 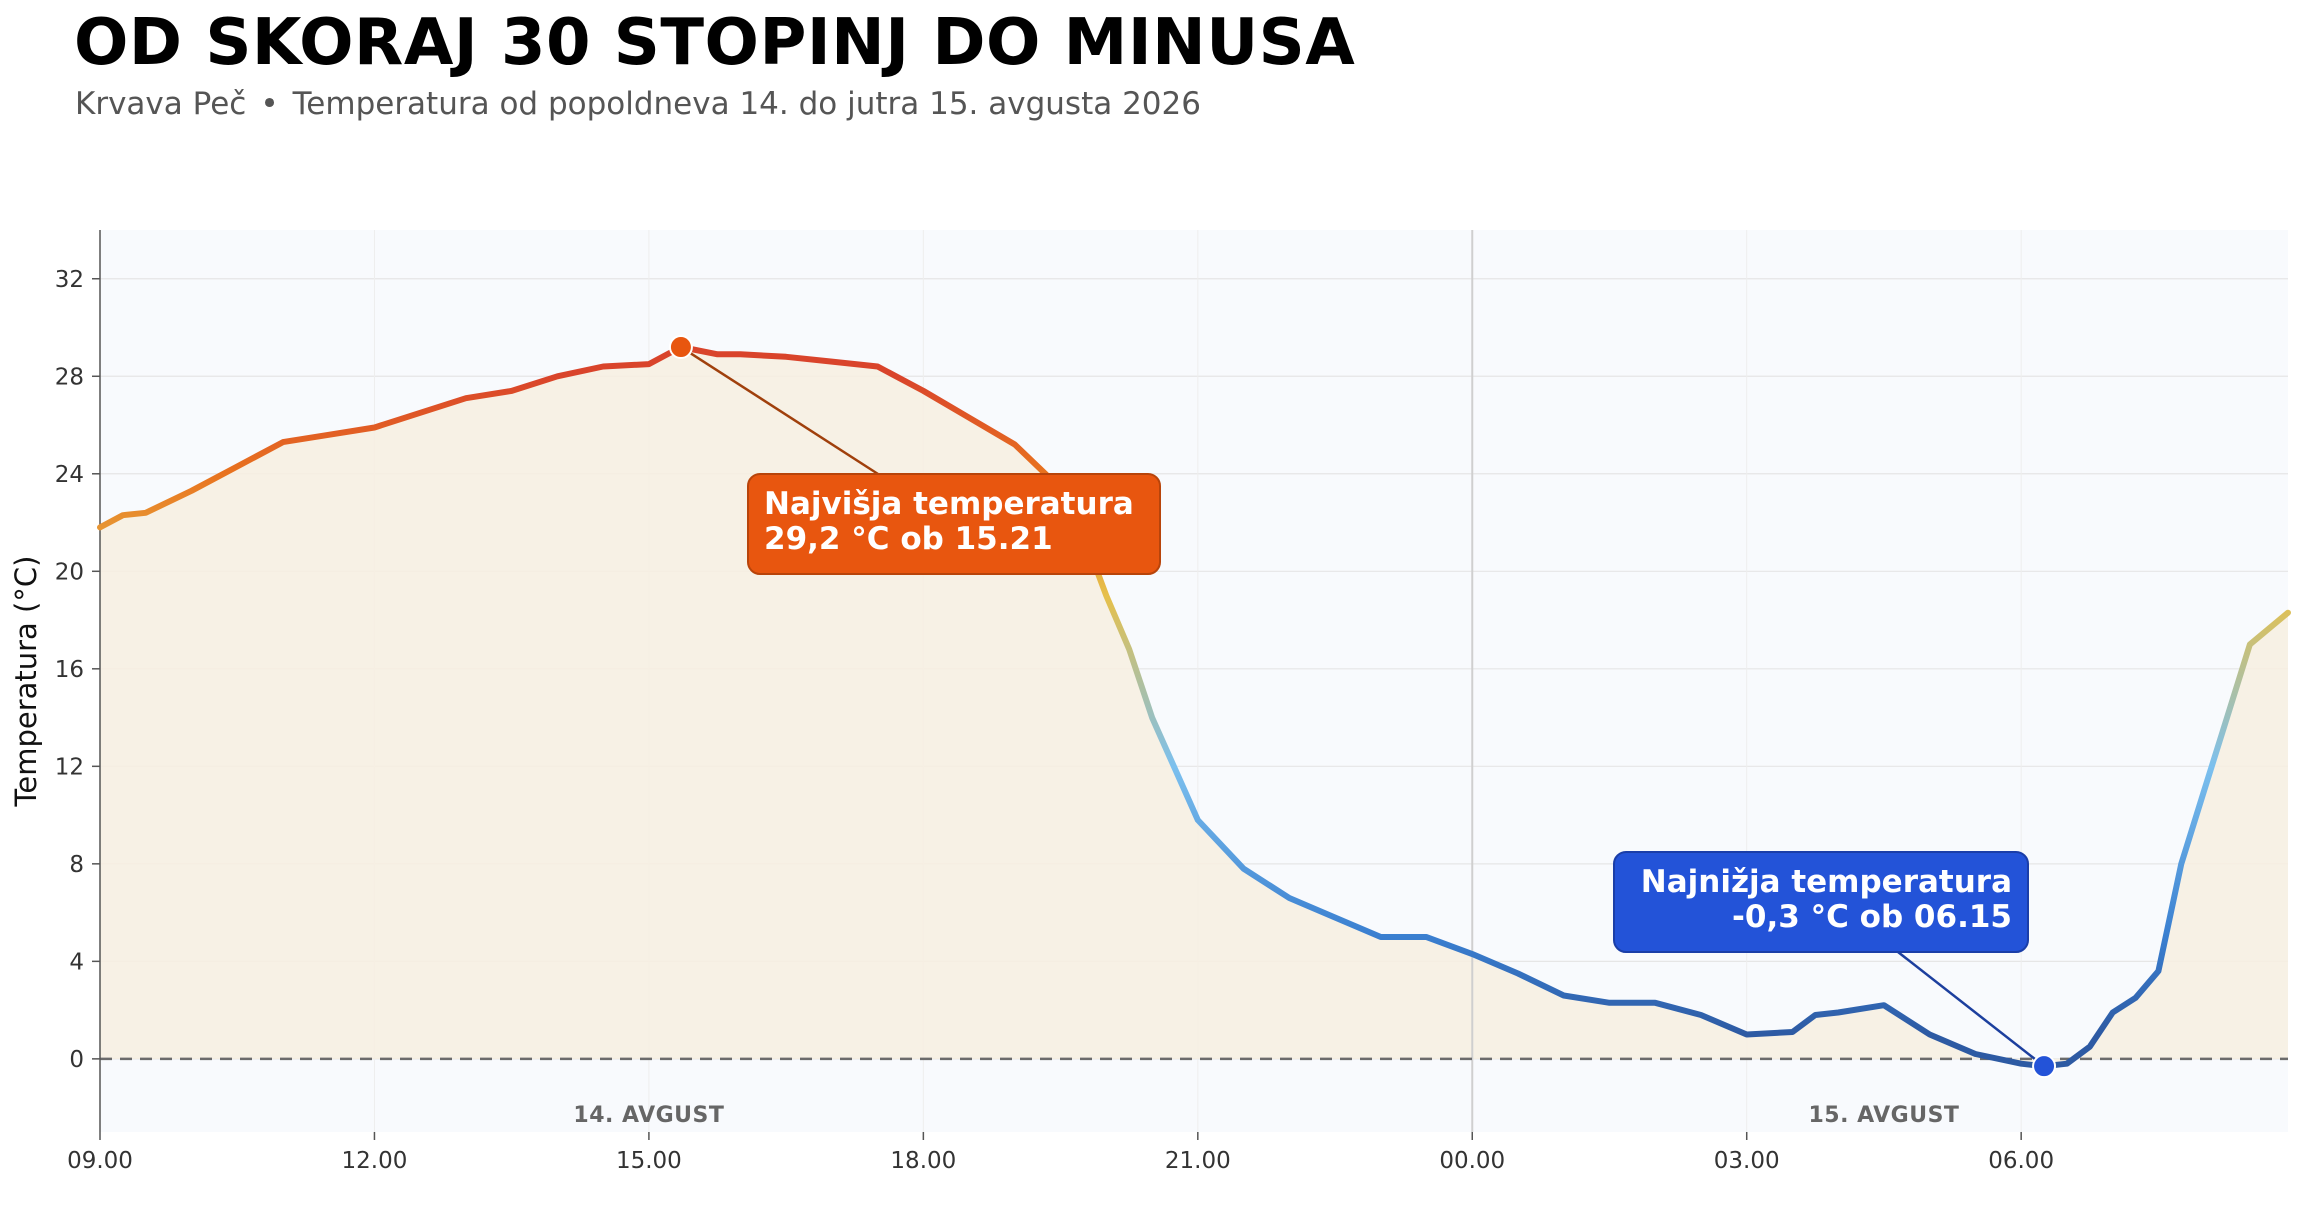 I want to click on y-tick-label: 0, so click(x=76, y=1060).